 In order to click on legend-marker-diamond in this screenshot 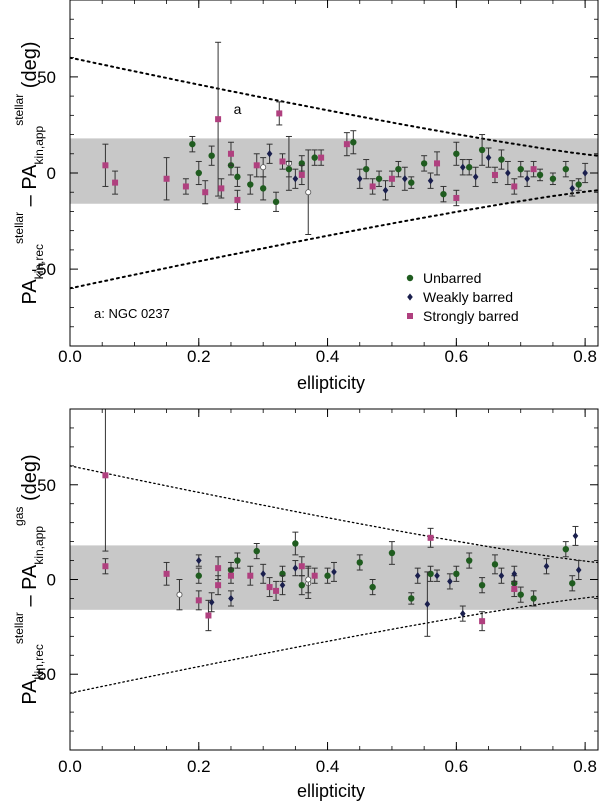, I will do `click(410, 297)`.